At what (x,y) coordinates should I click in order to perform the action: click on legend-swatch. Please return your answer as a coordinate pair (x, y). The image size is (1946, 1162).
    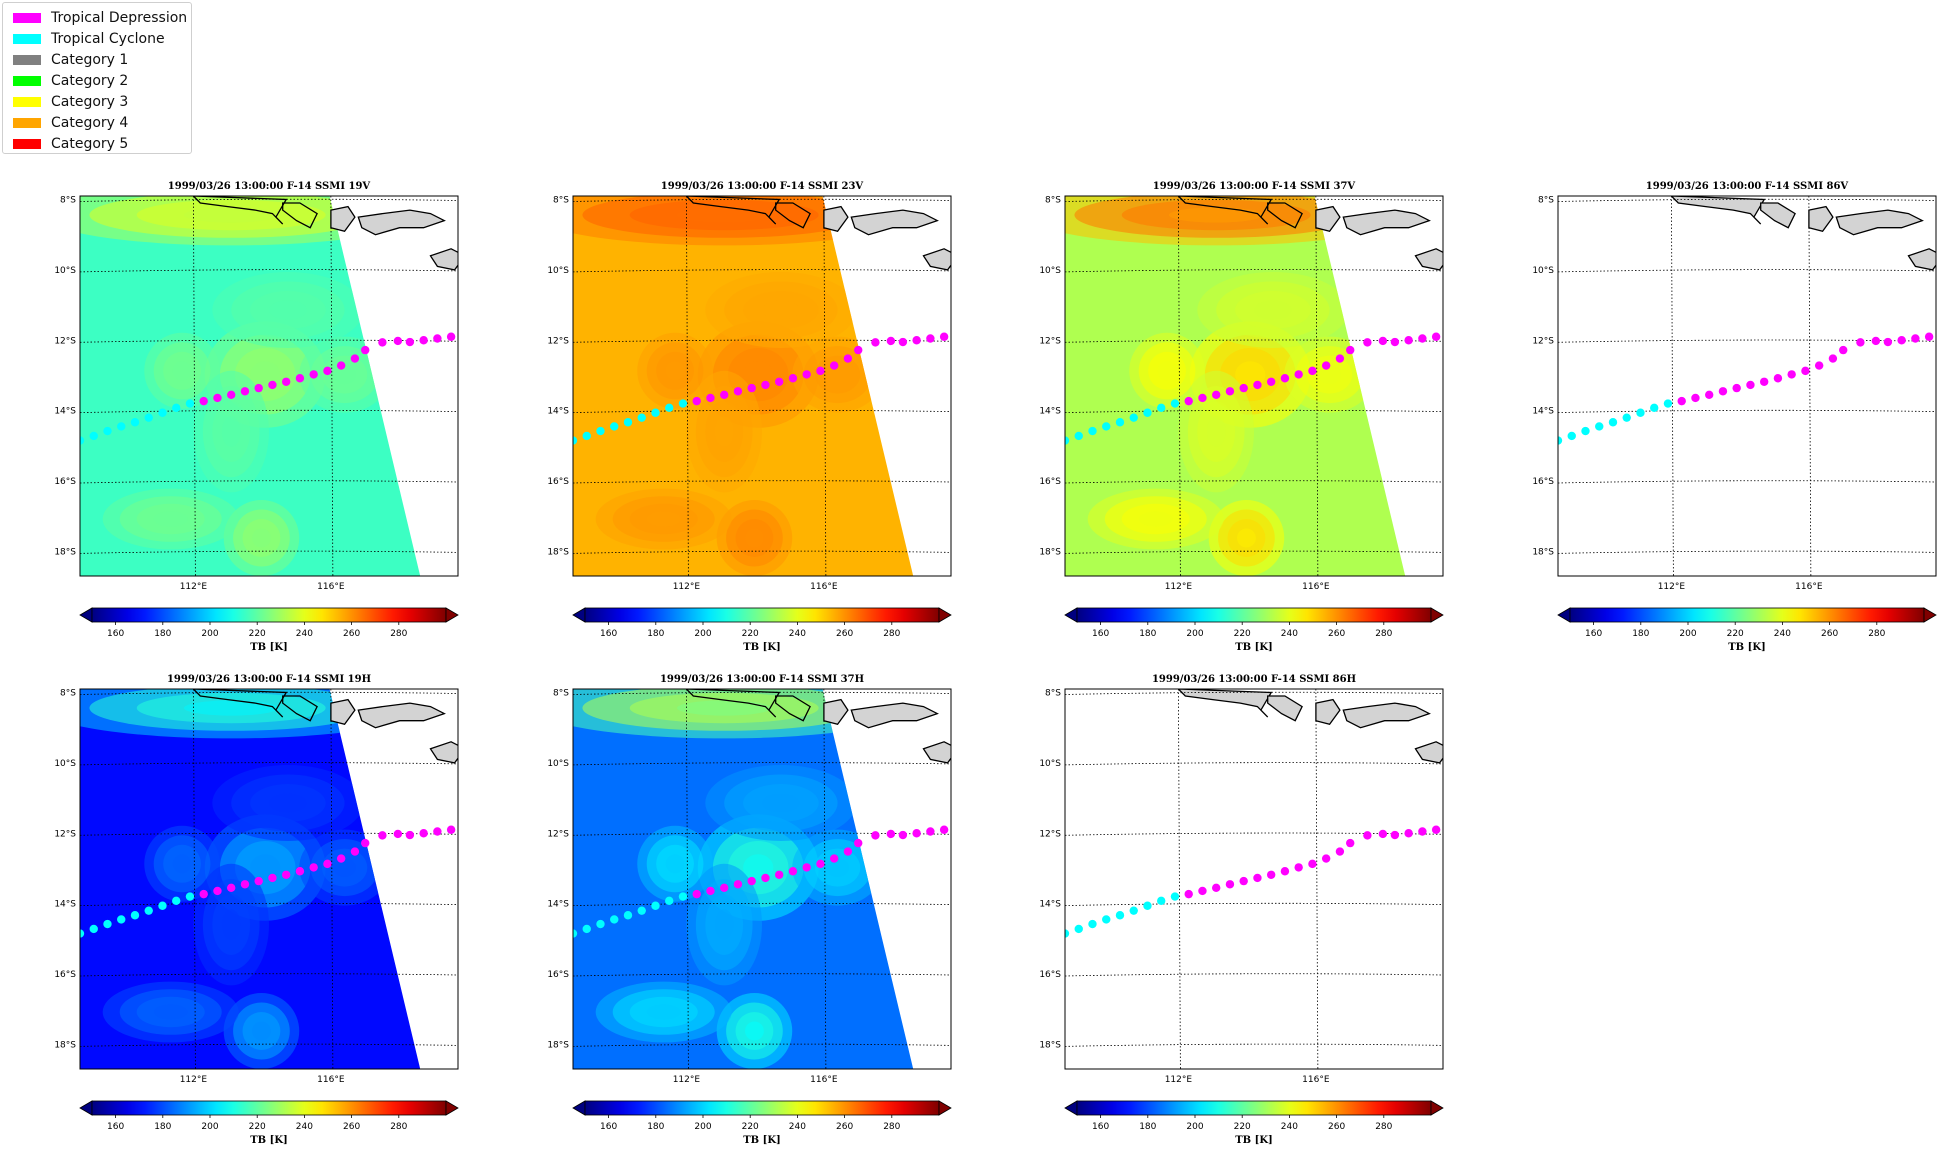
    Looking at the image, I should click on (27, 60).